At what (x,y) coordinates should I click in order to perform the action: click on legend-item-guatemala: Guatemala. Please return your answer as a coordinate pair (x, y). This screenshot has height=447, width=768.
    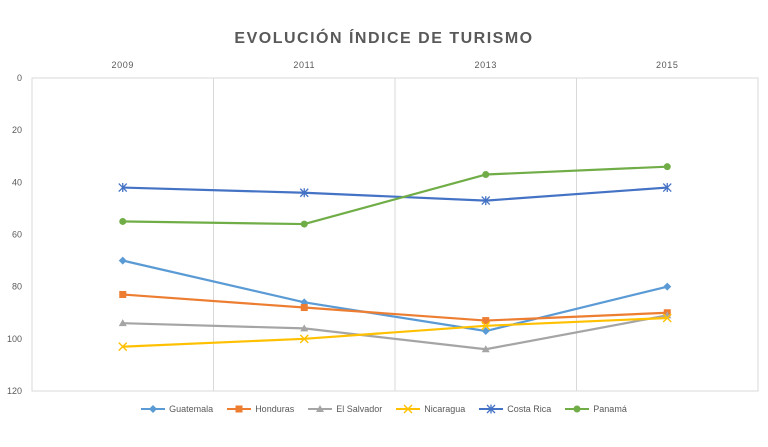
    Looking at the image, I should click on (177, 409).